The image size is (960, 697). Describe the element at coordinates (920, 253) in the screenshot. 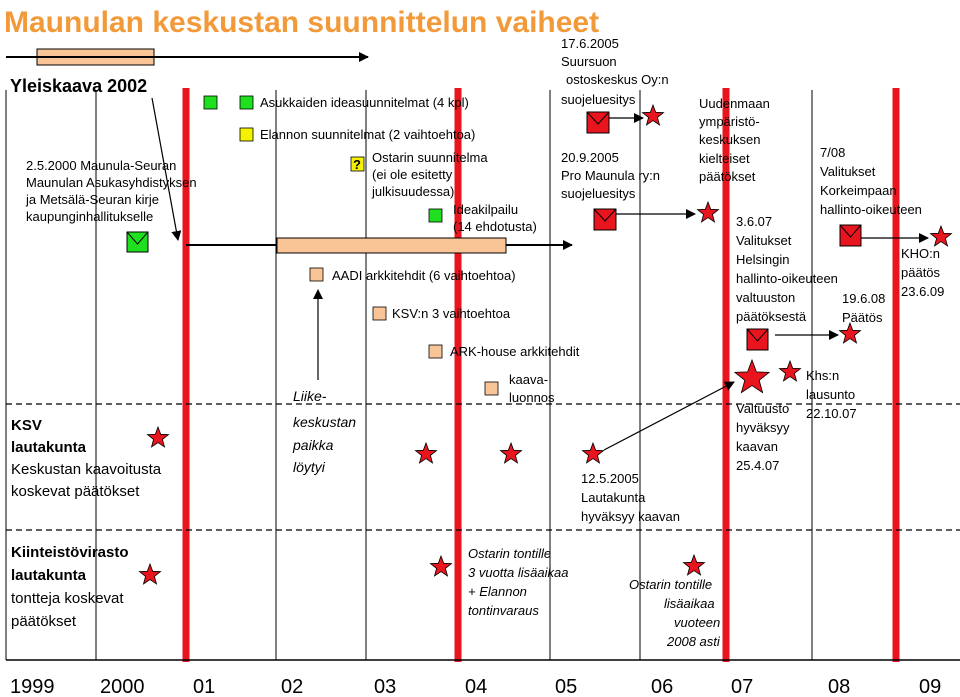

I see `svg-text: KHO:n` at that location.